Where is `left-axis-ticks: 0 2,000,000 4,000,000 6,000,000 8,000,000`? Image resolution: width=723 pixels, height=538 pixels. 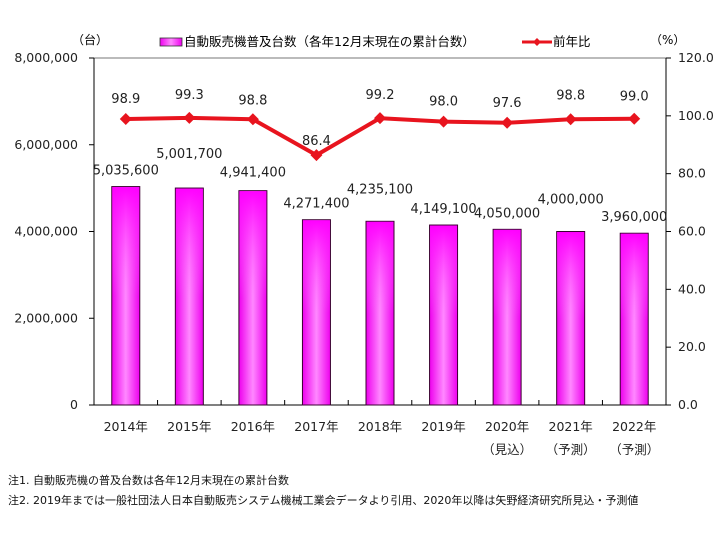
left-axis-ticks: 0 2,000,000 4,000,000 6,000,000 8,000,000 is located at coordinates (54, 231).